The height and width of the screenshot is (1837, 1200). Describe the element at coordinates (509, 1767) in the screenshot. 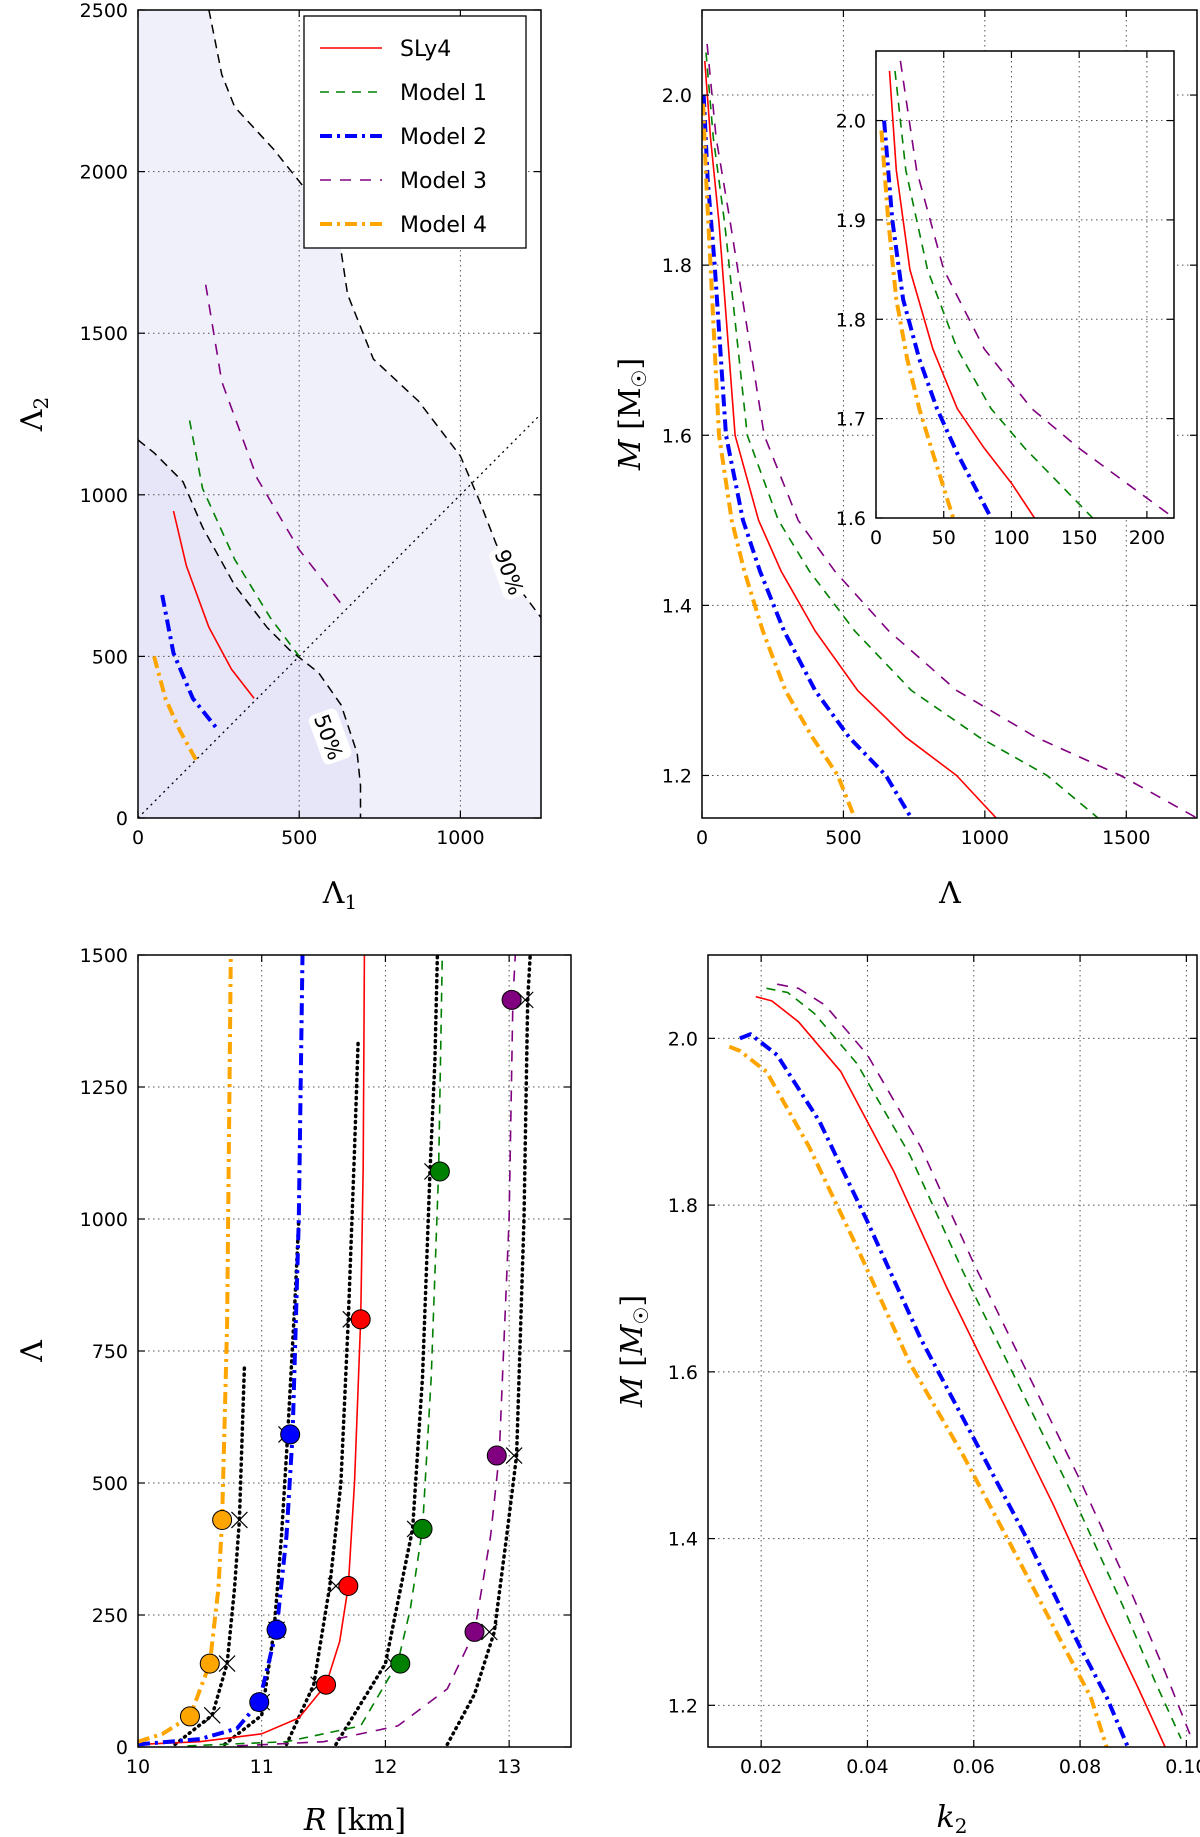

I see `x-tick-label: 13` at that location.